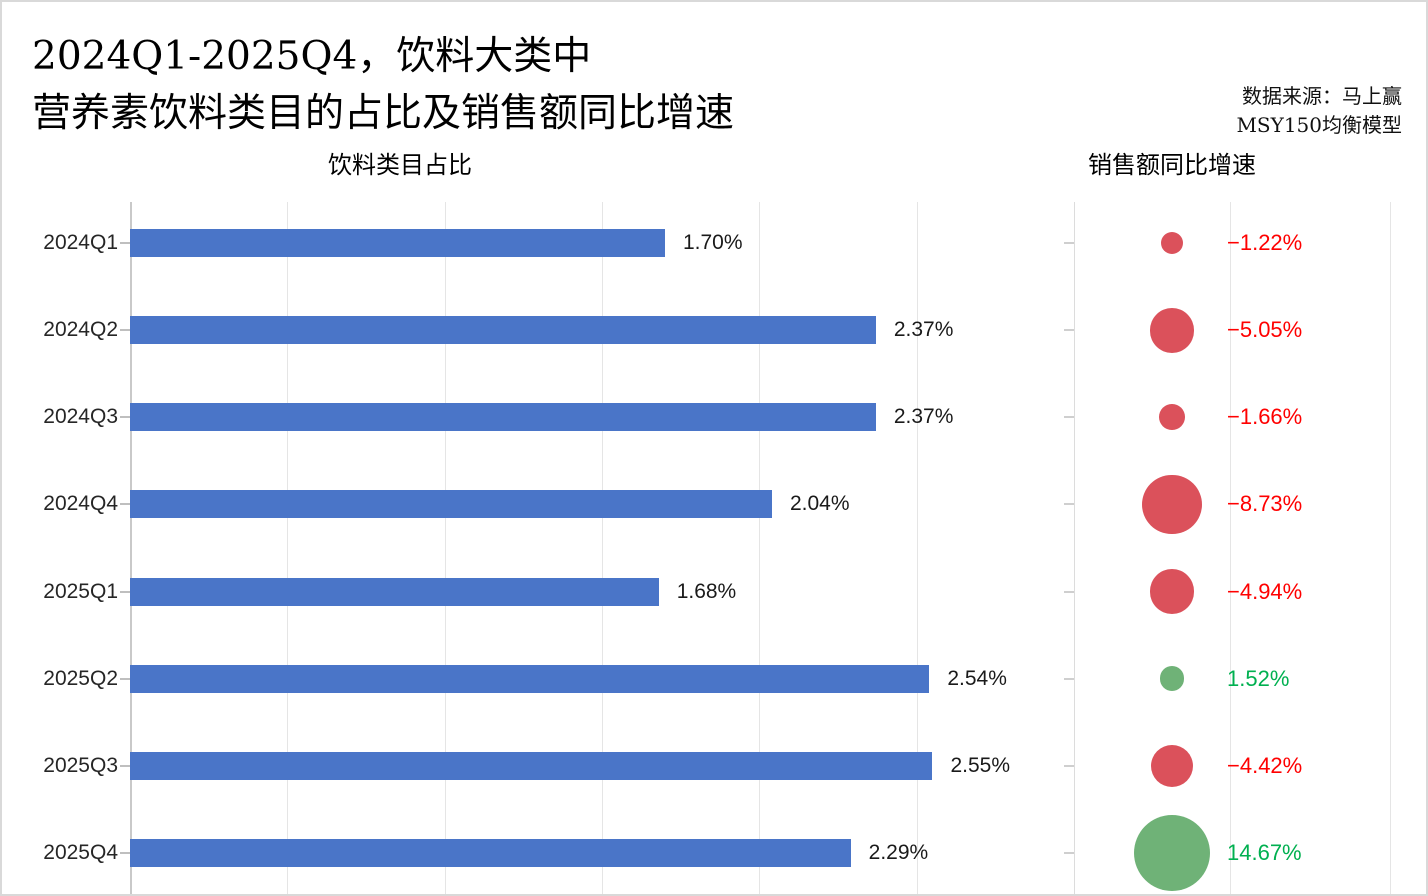  What do you see at coordinates (80, 678) in the screenshot?
I see `y-axis-label: 2025Q2` at bounding box center [80, 678].